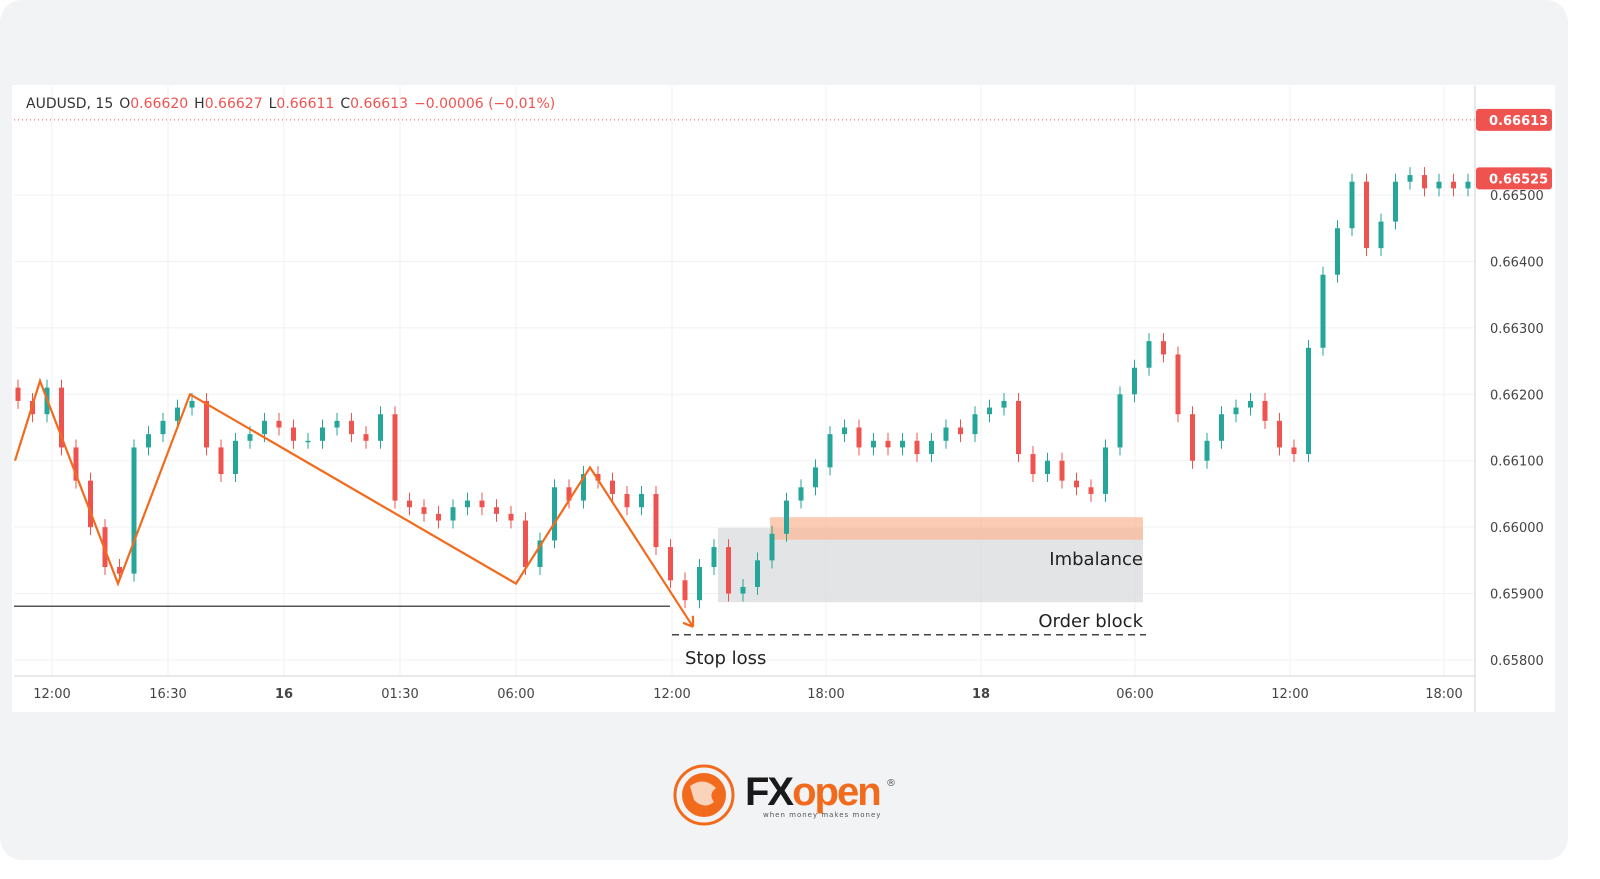 Image resolution: width=1600 pixels, height=879 pixels. I want to click on high-value: 0.66627, so click(233, 104).